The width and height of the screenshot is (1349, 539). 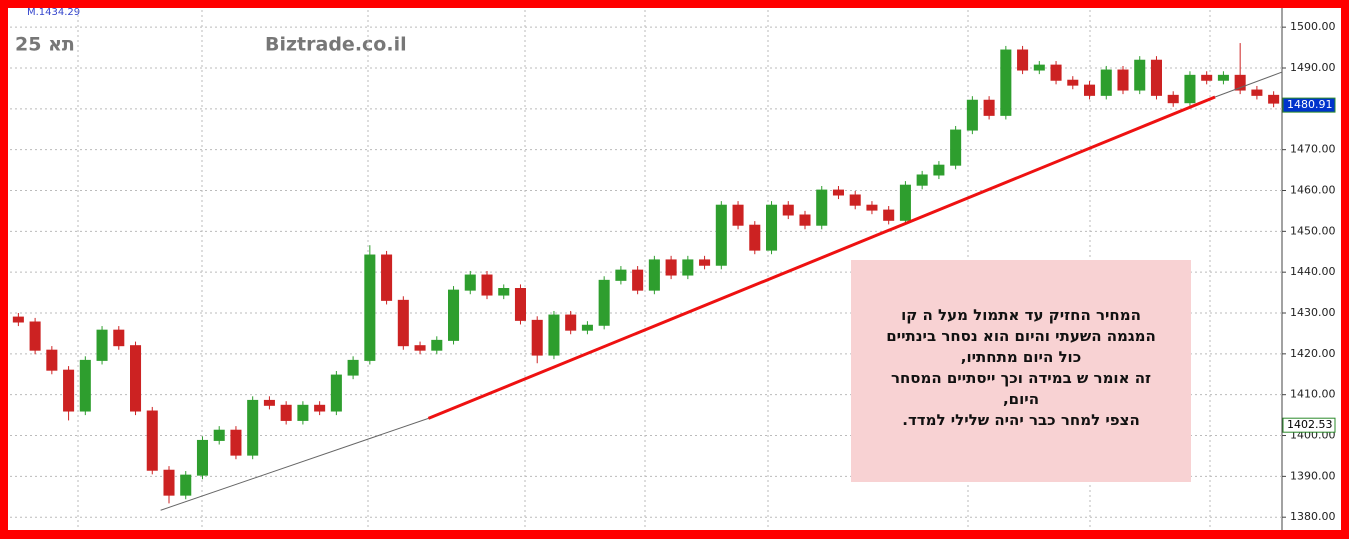 I want to click on y-tick-label: 1500.00, so click(x=1313, y=26).